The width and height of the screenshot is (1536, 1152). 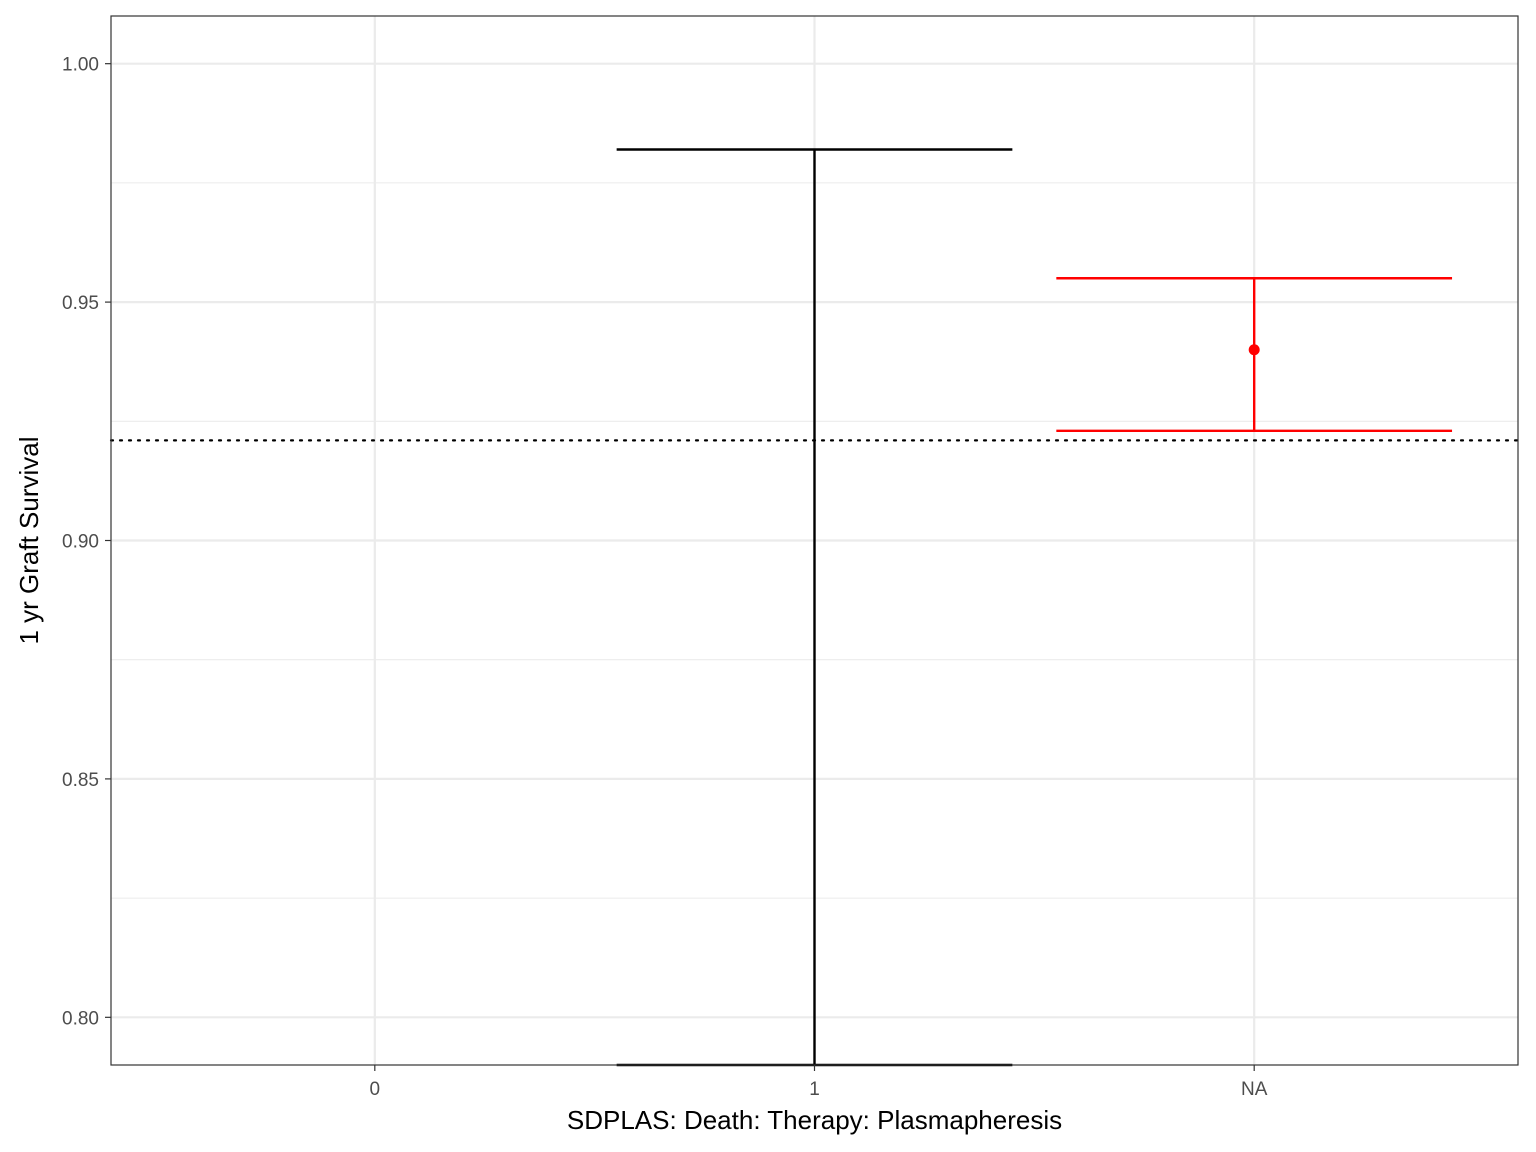 What do you see at coordinates (29, 540) in the screenshot?
I see `y-axis-title: 1 yr Graft Survival` at bounding box center [29, 540].